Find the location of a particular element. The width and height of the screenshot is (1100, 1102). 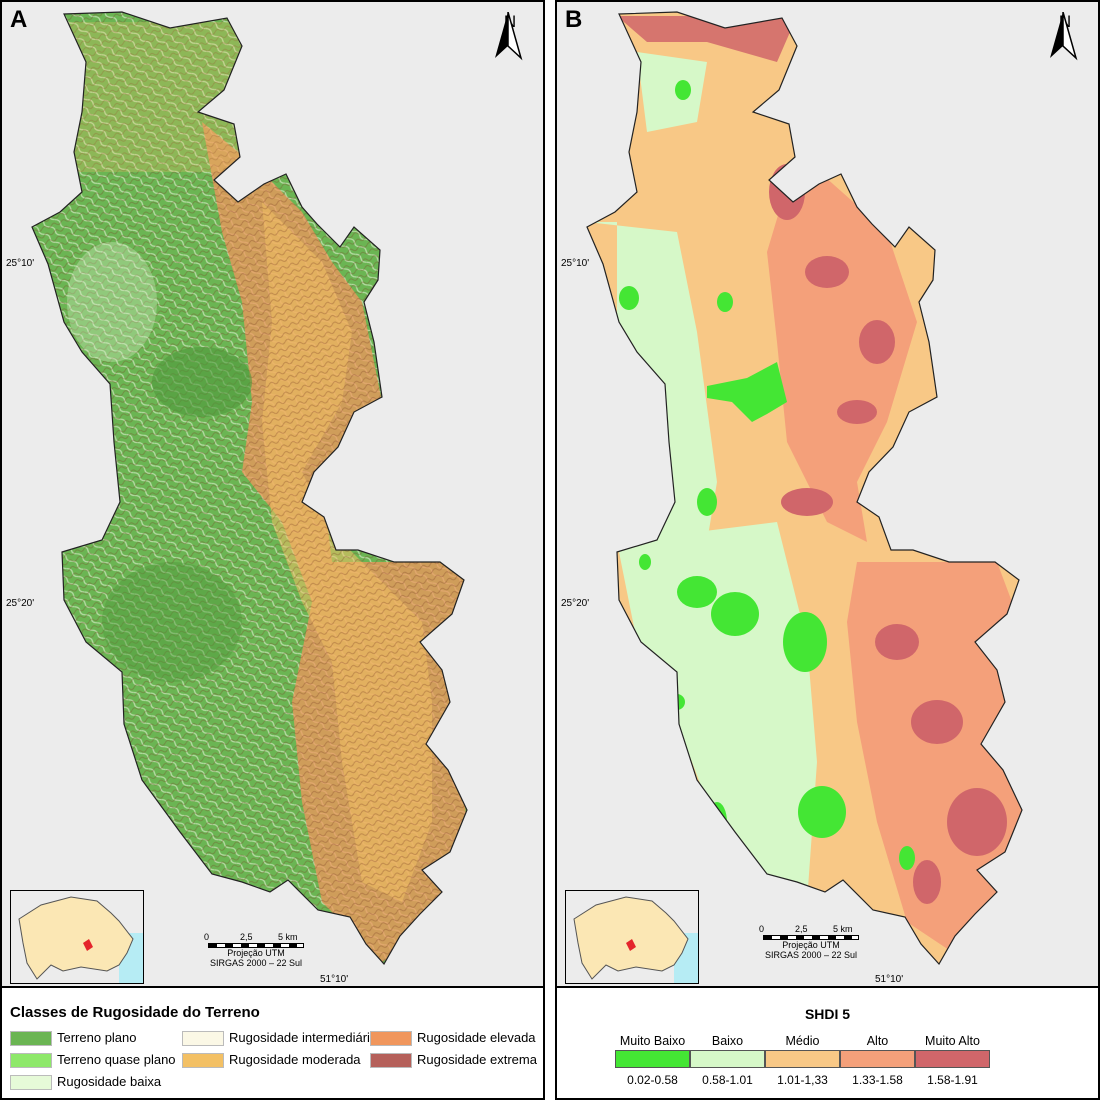

legend-item: Rugosidade elevada is located at coordinates (453, 1038).